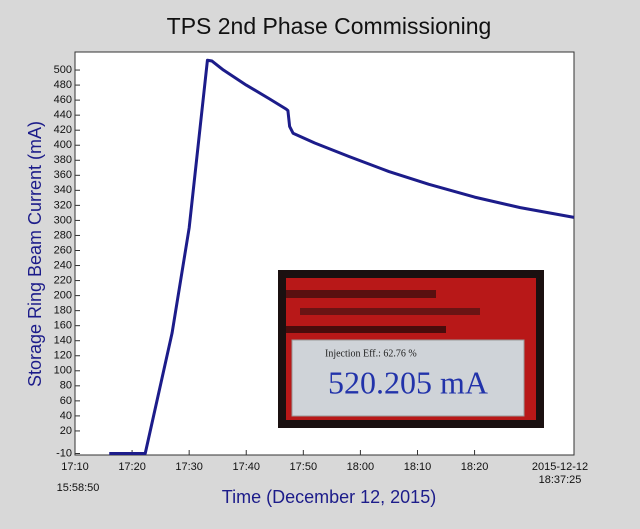 Image resolution: width=640 pixels, height=529 pixels. What do you see at coordinates (63, 85) in the screenshot?
I see `y-tick-label: 480` at bounding box center [63, 85].